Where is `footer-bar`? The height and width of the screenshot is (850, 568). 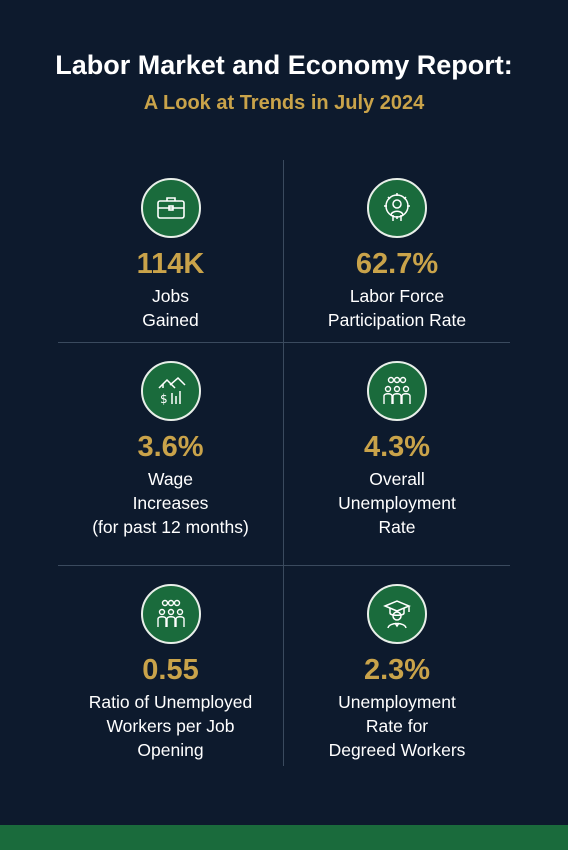
footer-bar is located at coordinates (284, 837).